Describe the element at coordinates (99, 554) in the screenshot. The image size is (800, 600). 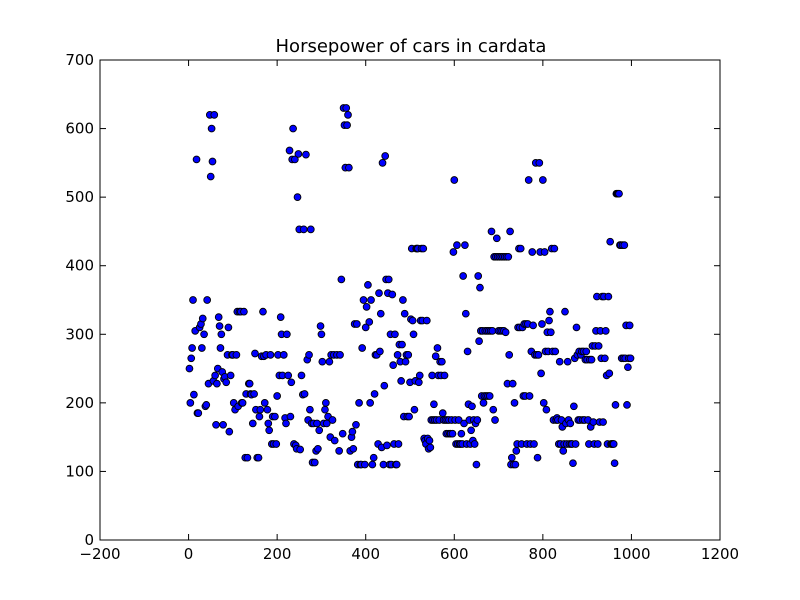
I see `x-tick-label: −200` at that location.